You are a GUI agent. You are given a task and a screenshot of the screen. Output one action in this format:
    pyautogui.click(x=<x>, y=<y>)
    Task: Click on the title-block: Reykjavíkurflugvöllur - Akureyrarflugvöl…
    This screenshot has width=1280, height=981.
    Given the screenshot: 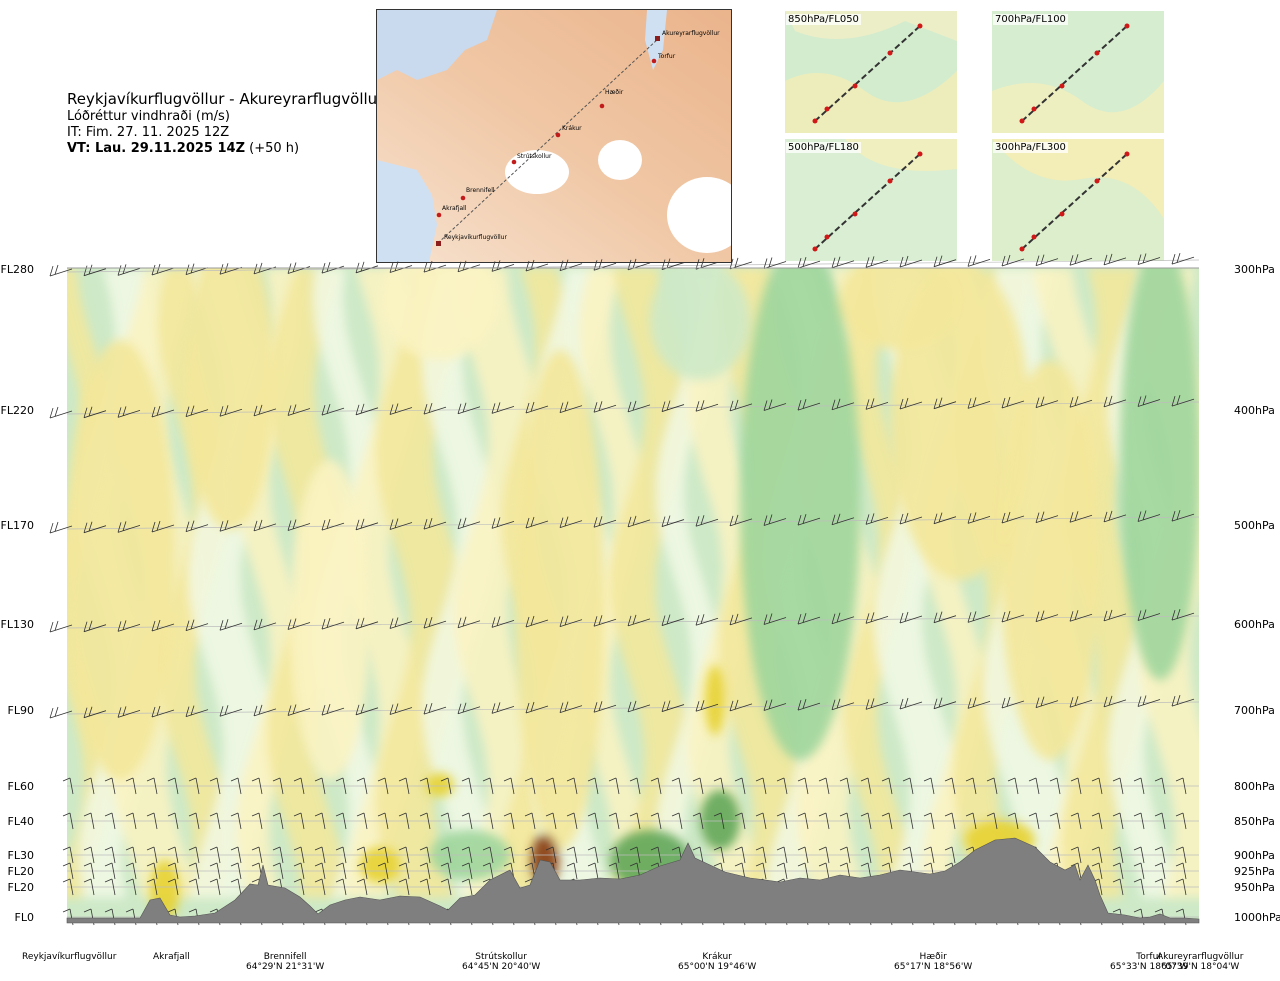 What is the action you would take?
    pyautogui.click(x=225, y=123)
    